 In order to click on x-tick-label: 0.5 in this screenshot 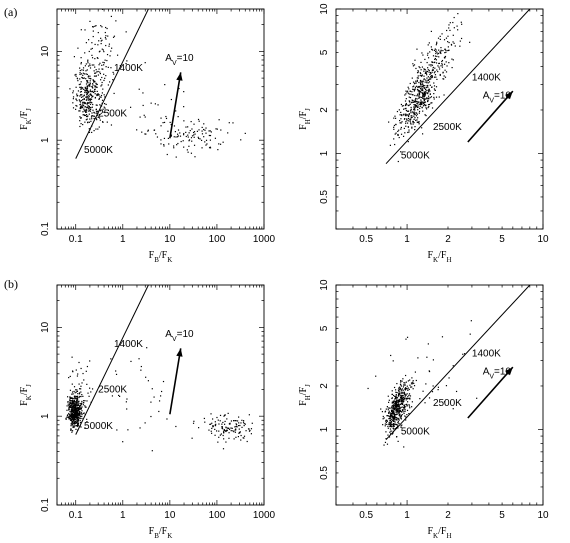, I will do `click(366, 239)`.